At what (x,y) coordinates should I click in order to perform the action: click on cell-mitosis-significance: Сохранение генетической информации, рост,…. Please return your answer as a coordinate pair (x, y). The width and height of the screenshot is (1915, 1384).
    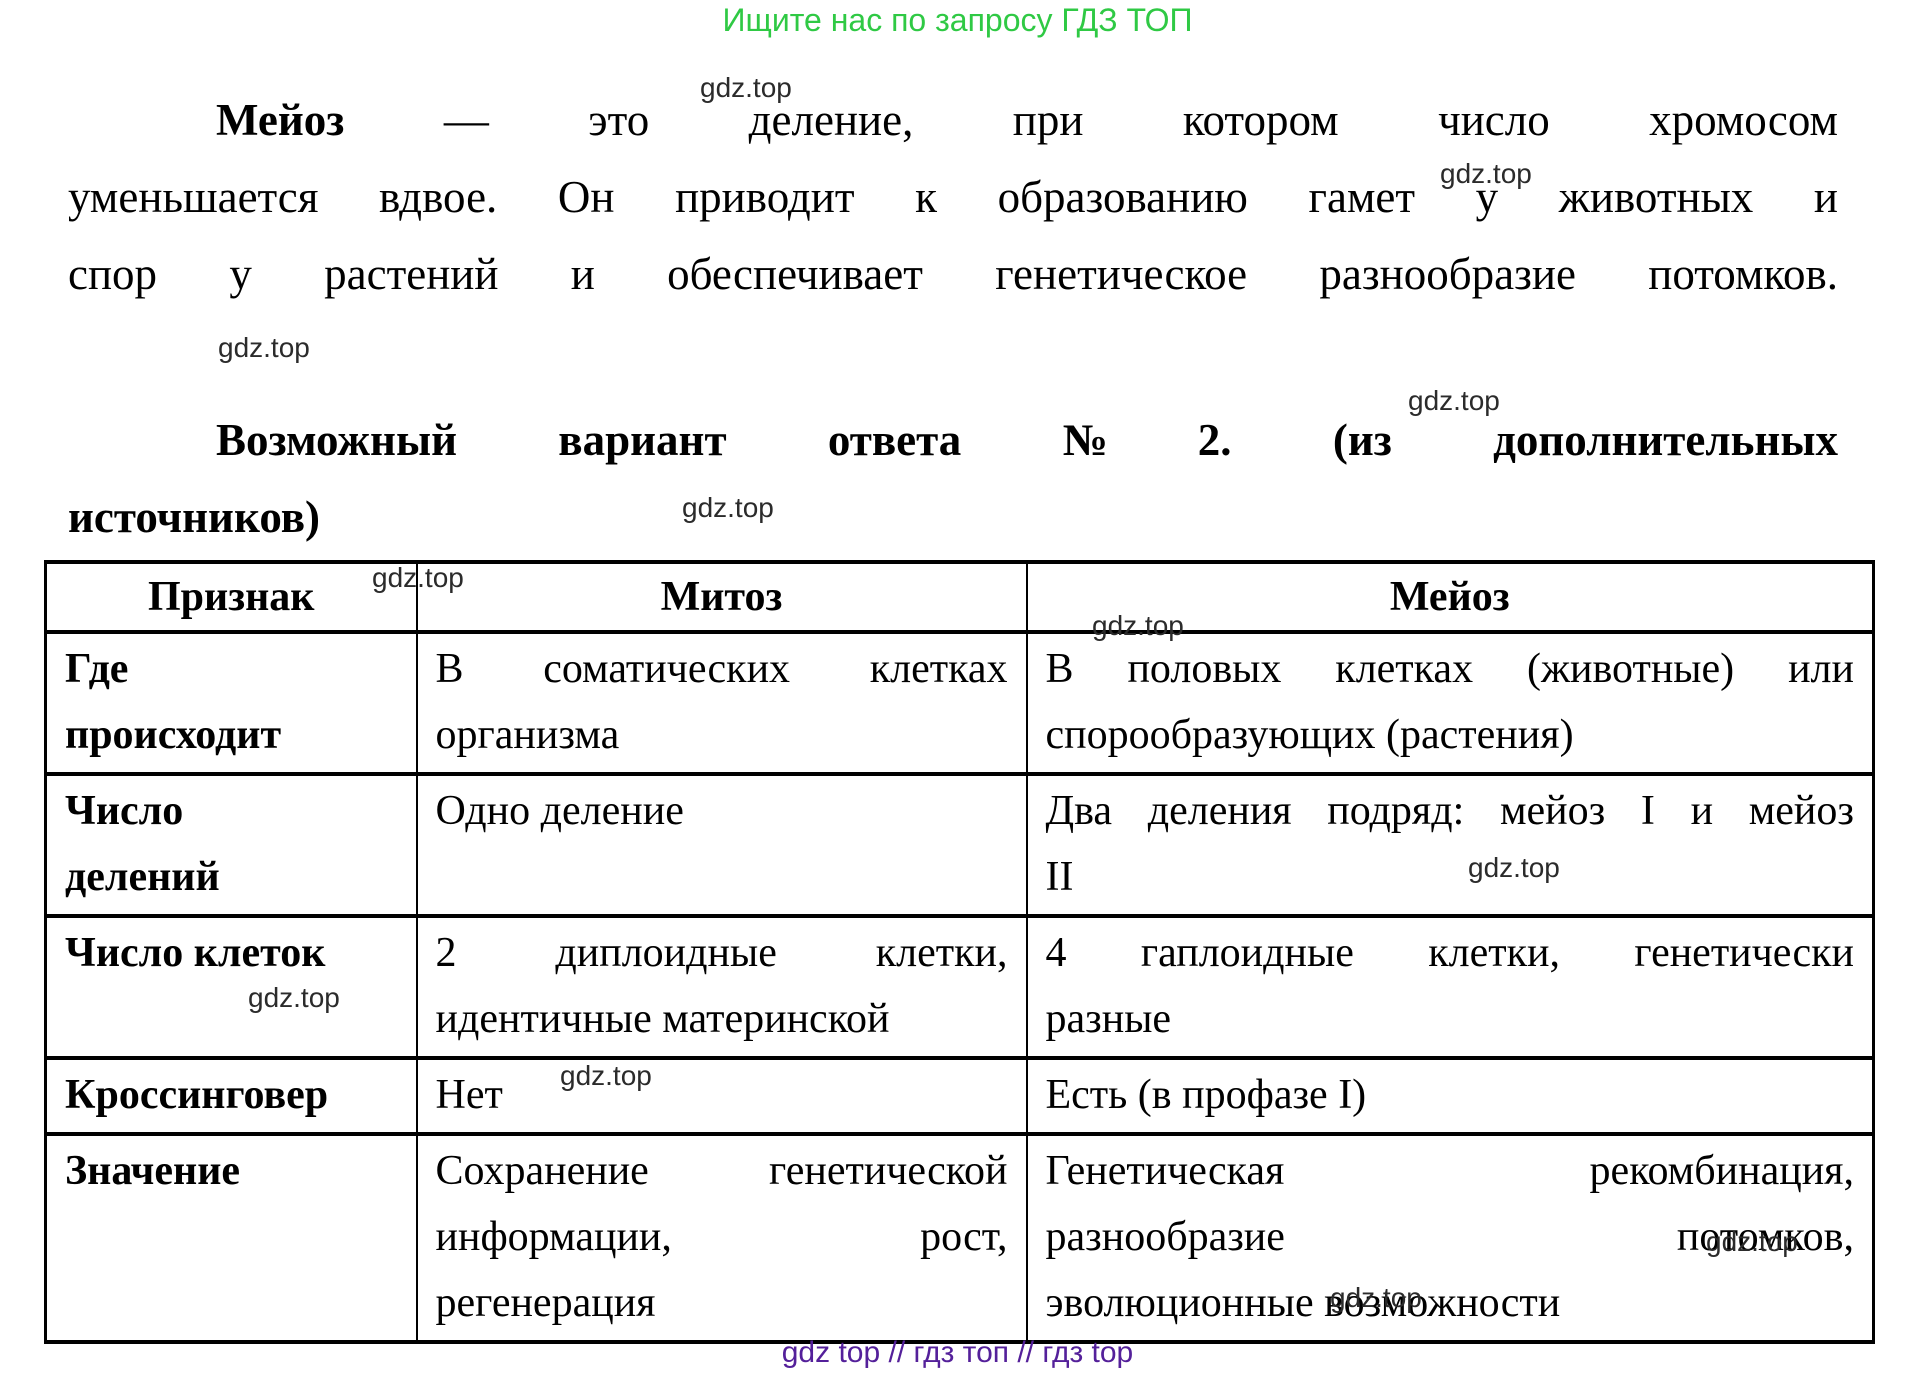
    Looking at the image, I should click on (721, 1238).